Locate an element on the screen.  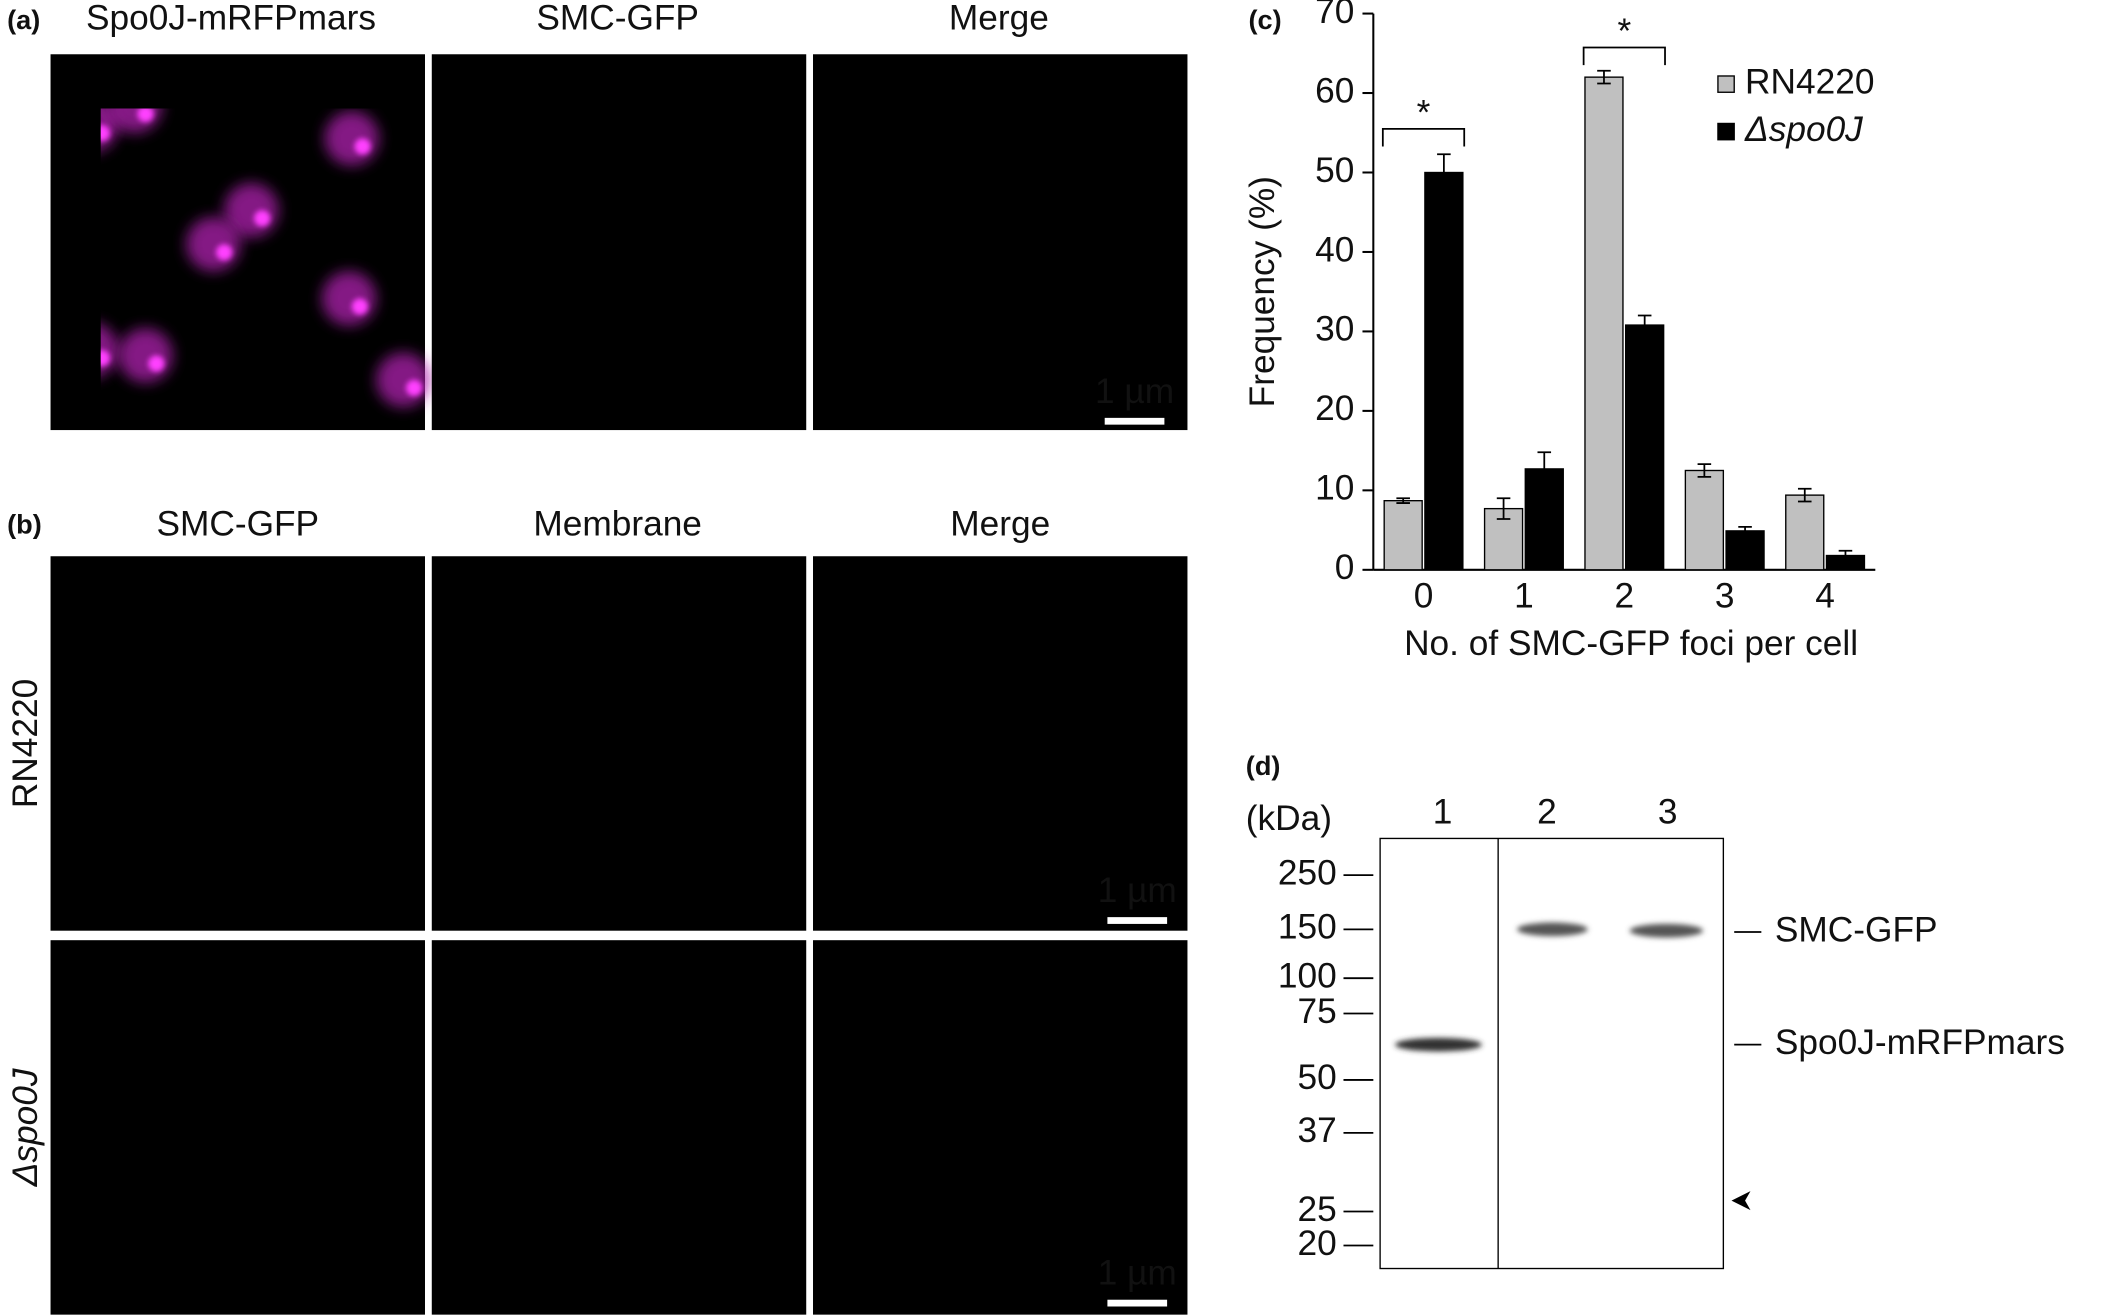
lane-label: 1 is located at coordinates (1443, 811).